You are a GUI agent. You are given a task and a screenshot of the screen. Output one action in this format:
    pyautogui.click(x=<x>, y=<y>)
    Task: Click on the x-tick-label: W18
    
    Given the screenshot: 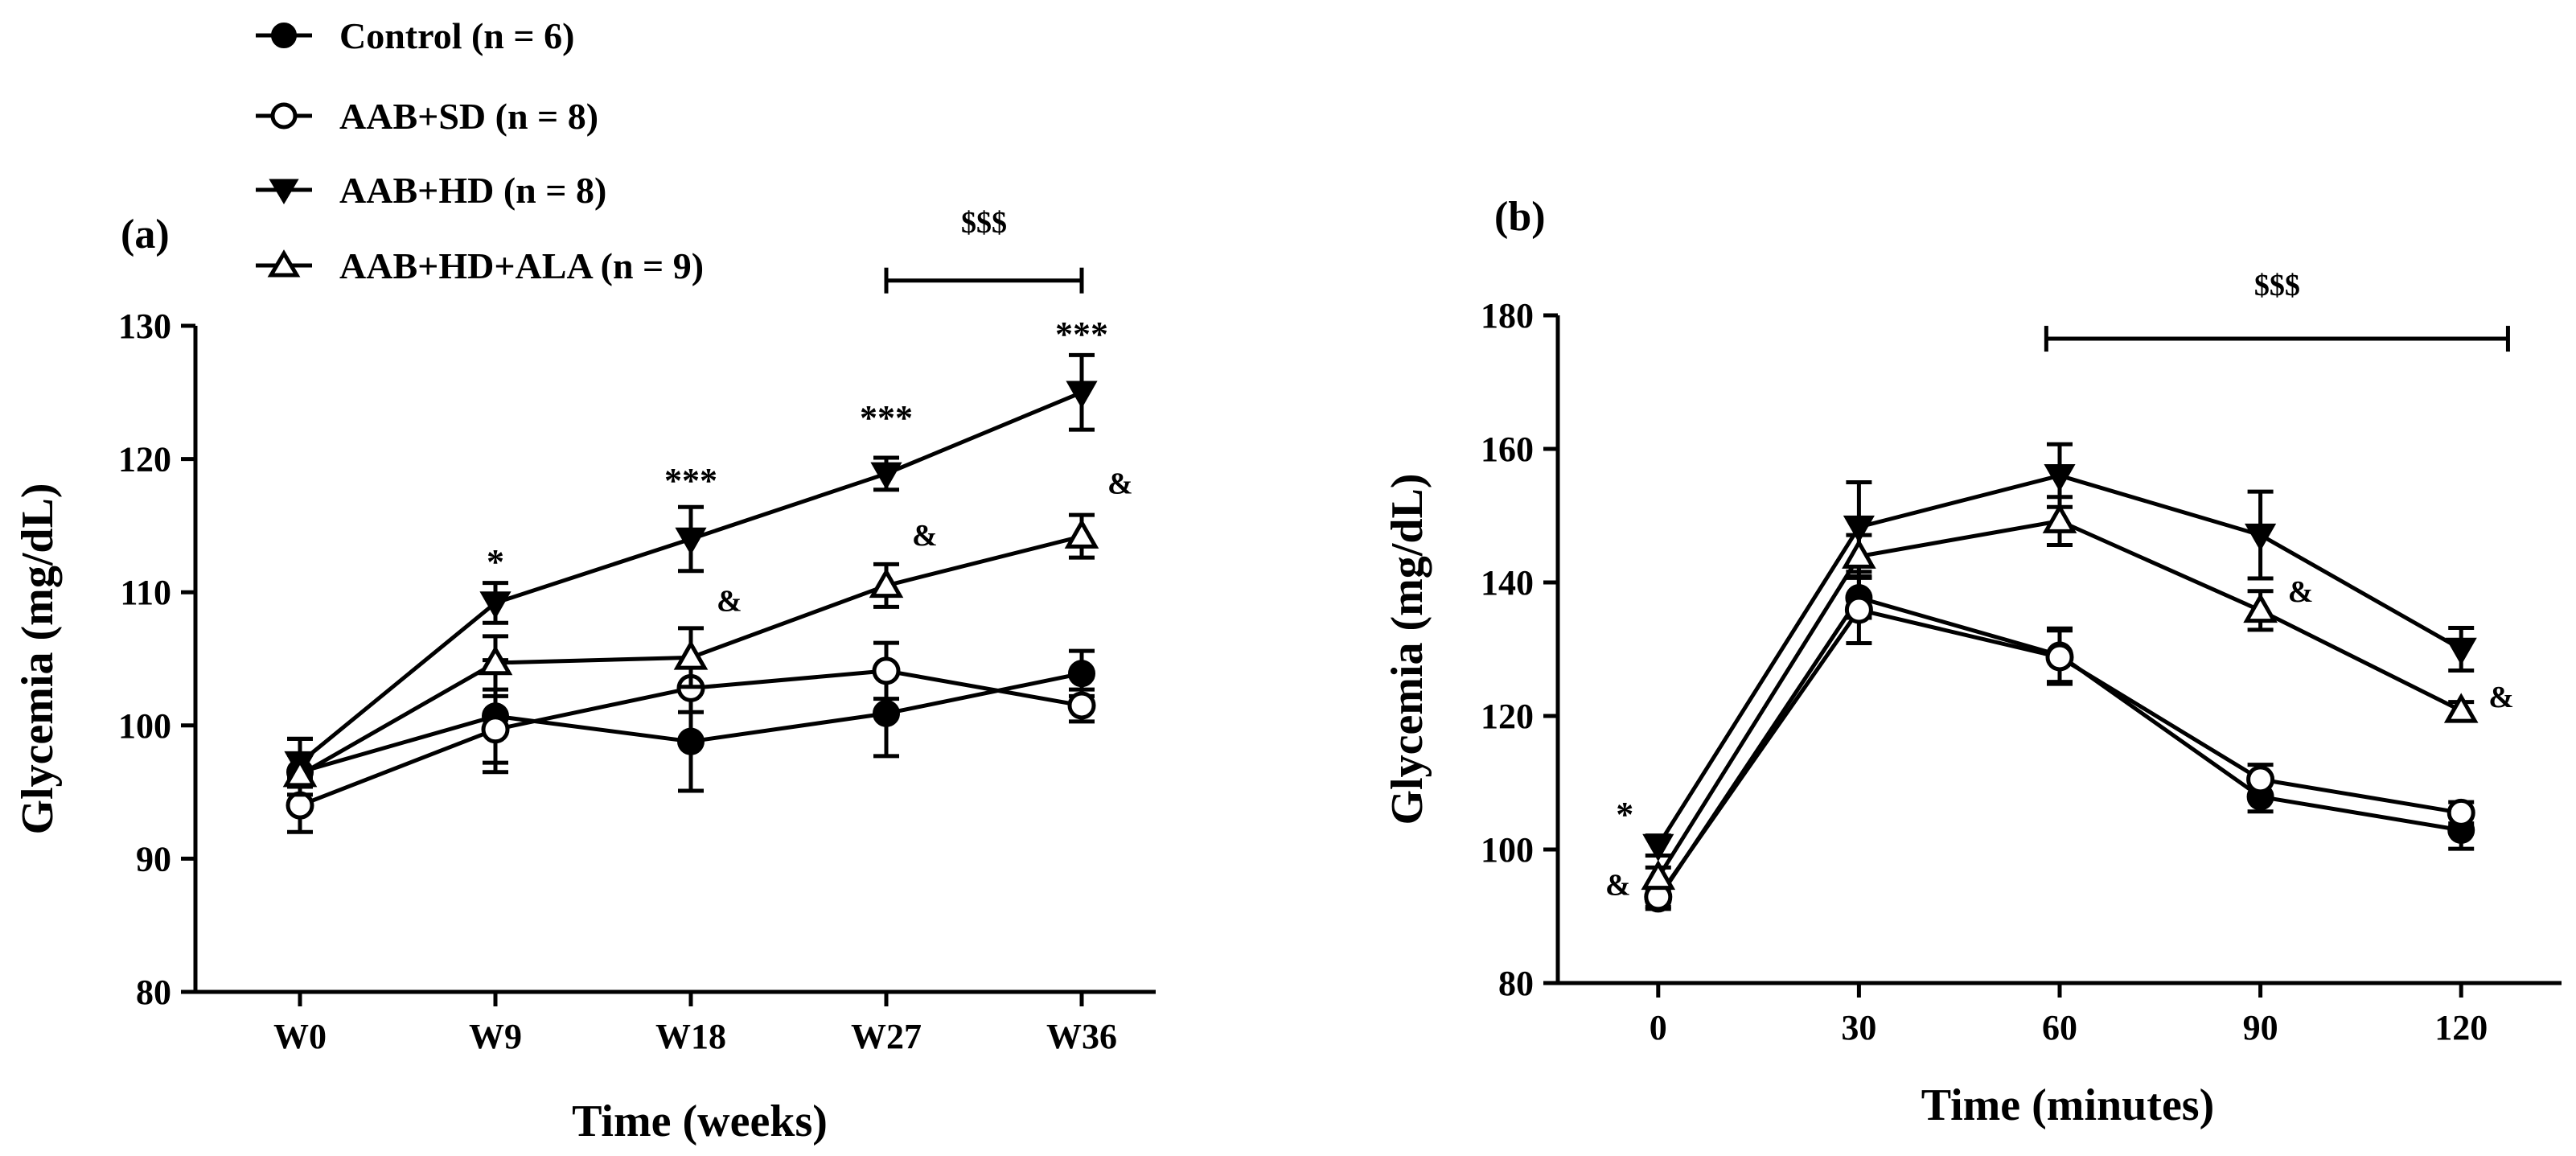 What is the action you would take?
    pyautogui.click(x=690, y=1036)
    